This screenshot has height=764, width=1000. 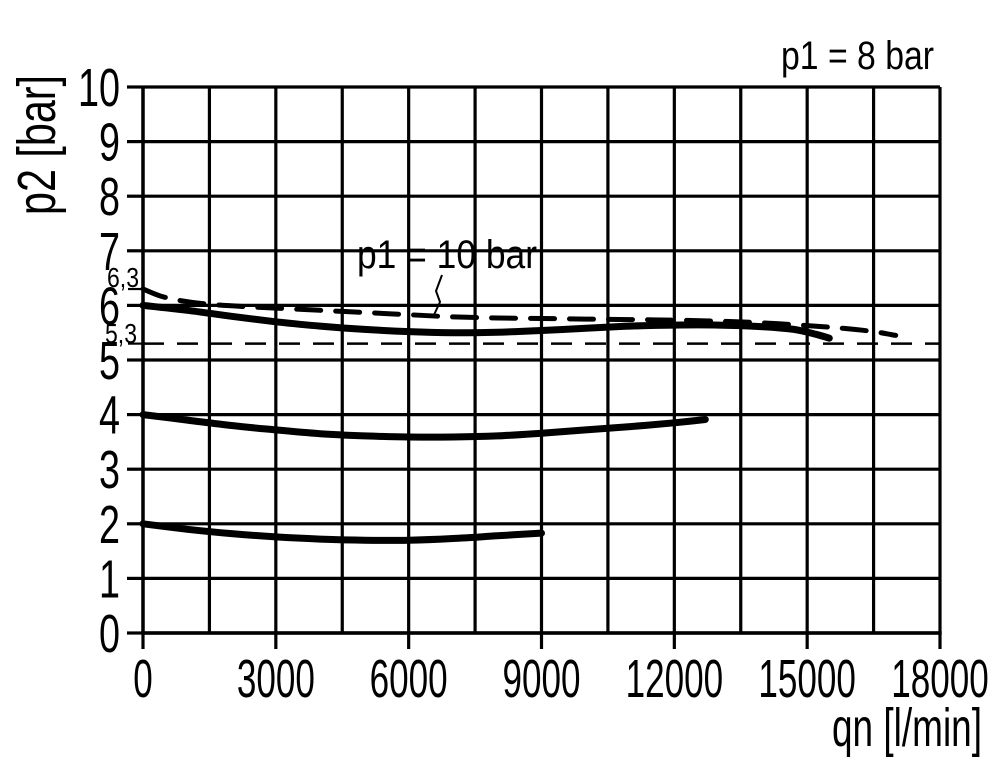 What do you see at coordinates (109, 579) in the screenshot?
I see `y-tick-label: 1` at bounding box center [109, 579].